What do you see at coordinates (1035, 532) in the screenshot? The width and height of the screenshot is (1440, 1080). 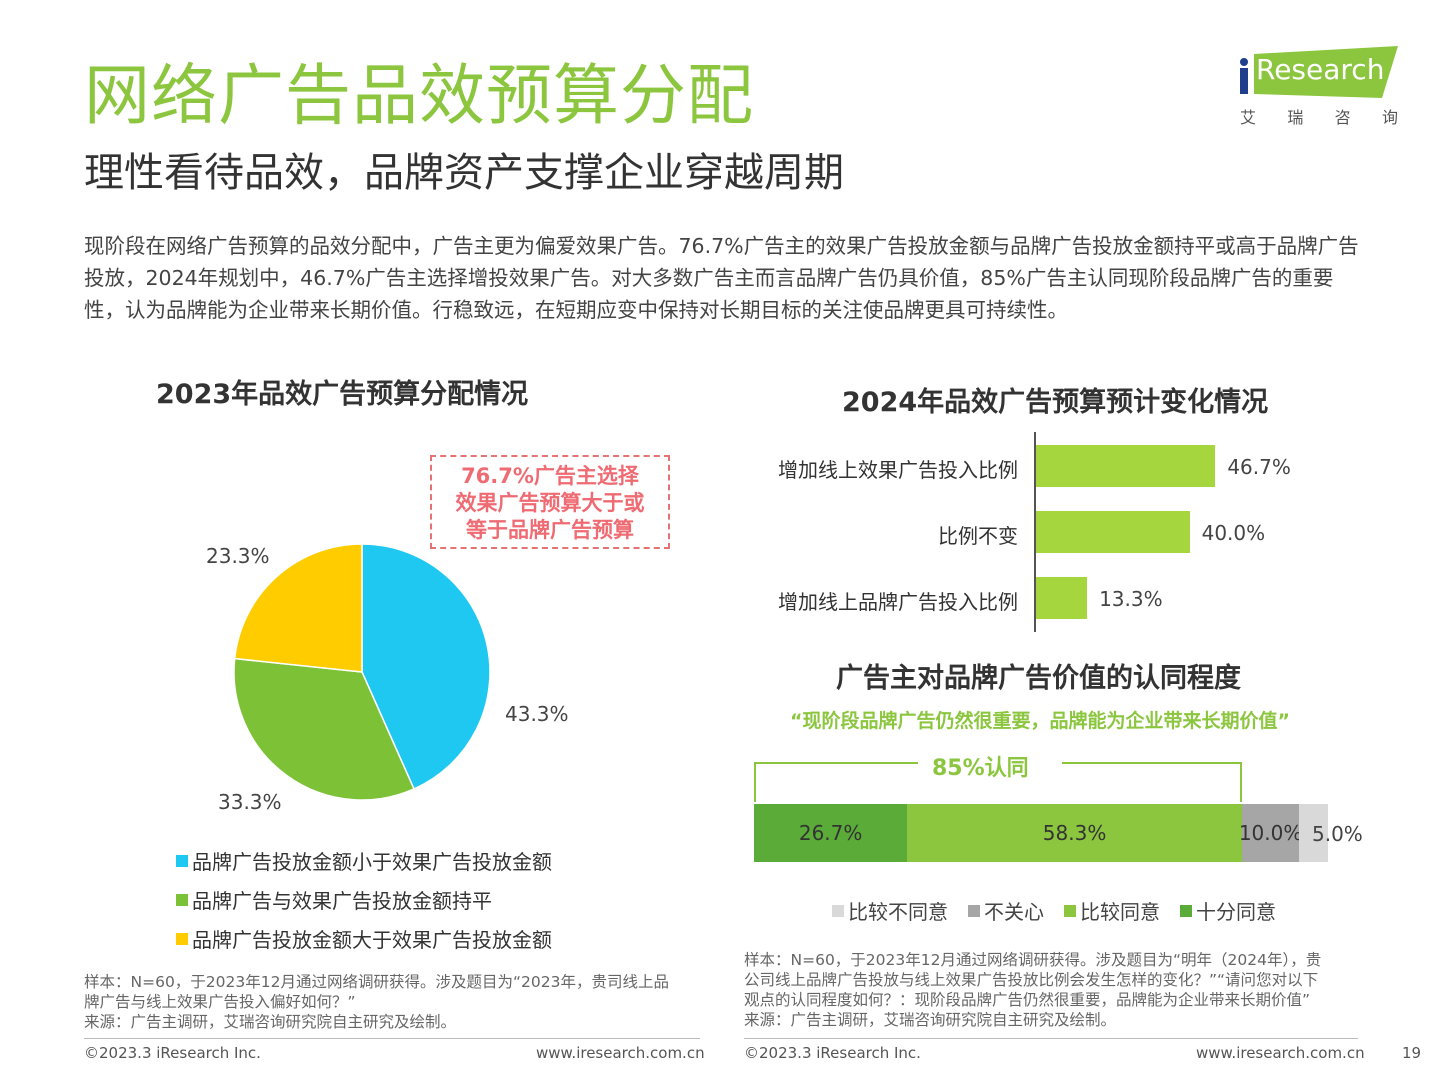 I see `bar-axis` at bounding box center [1035, 532].